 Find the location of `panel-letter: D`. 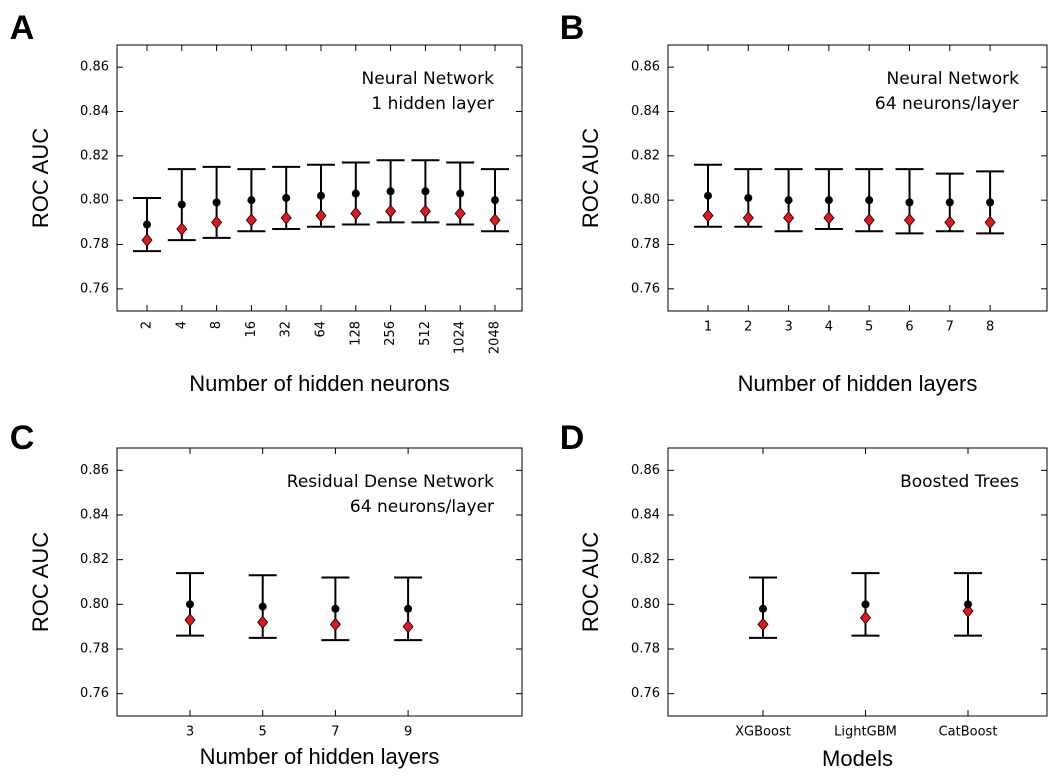

panel-letter: D is located at coordinates (572, 438).